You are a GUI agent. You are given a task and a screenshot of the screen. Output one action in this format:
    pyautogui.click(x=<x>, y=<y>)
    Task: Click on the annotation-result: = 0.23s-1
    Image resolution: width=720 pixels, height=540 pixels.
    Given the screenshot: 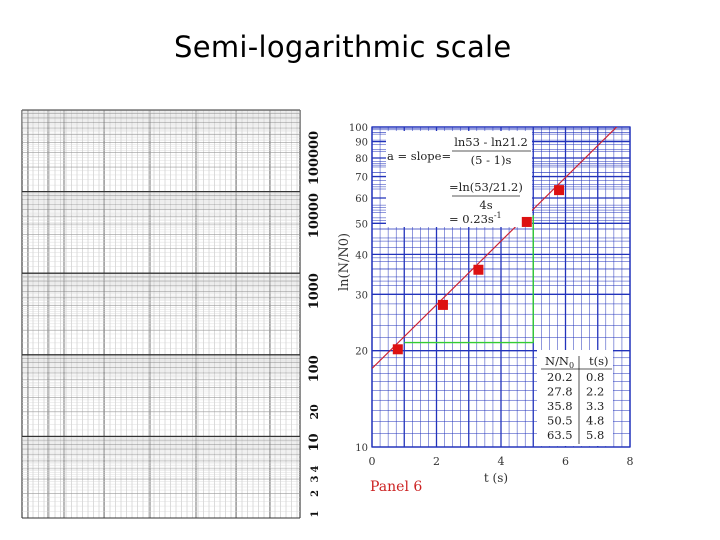 What is the action you would take?
    pyautogui.click(x=475, y=218)
    